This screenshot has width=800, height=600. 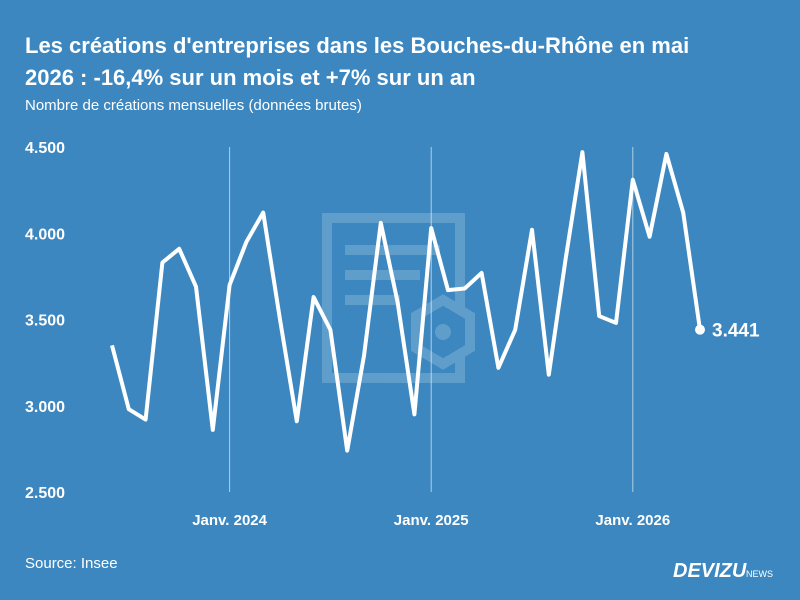 What do you see at coordinates (71, 563) in the screenshot?
I see `source: Source: Insee` at bounding box center [71, 563].